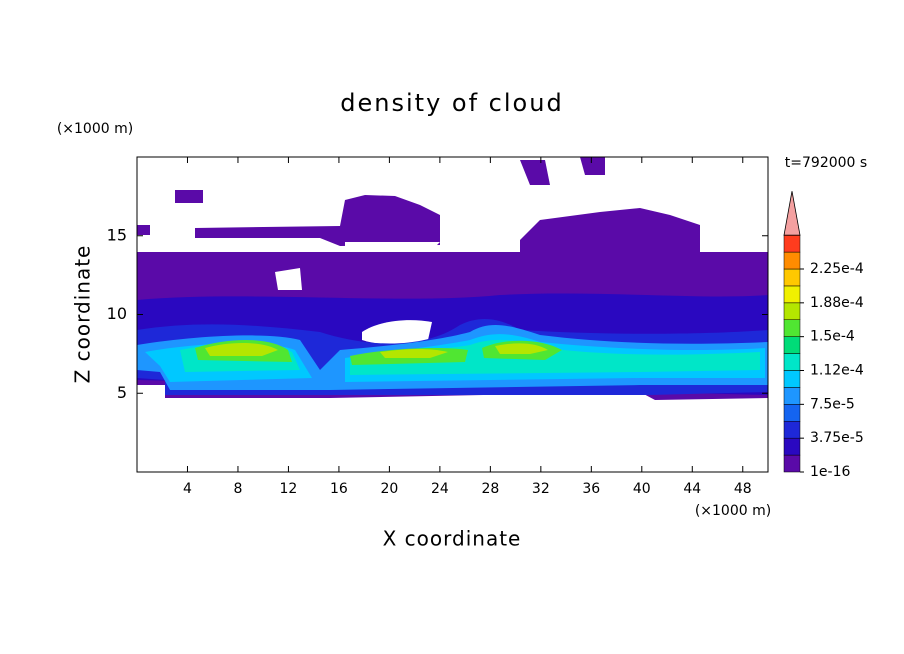 The image size is (904, 654). Describe the element at coordinates (95, 129) in the screenshot. I see `y-unit: (×1000 m)` at that location.